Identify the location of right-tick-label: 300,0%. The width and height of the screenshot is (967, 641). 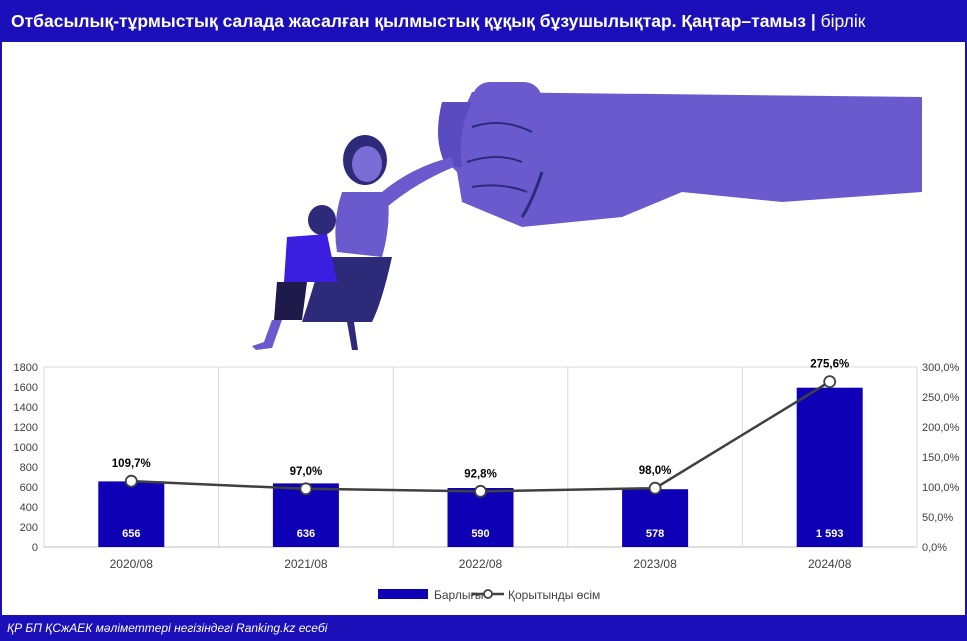
(941, 368).